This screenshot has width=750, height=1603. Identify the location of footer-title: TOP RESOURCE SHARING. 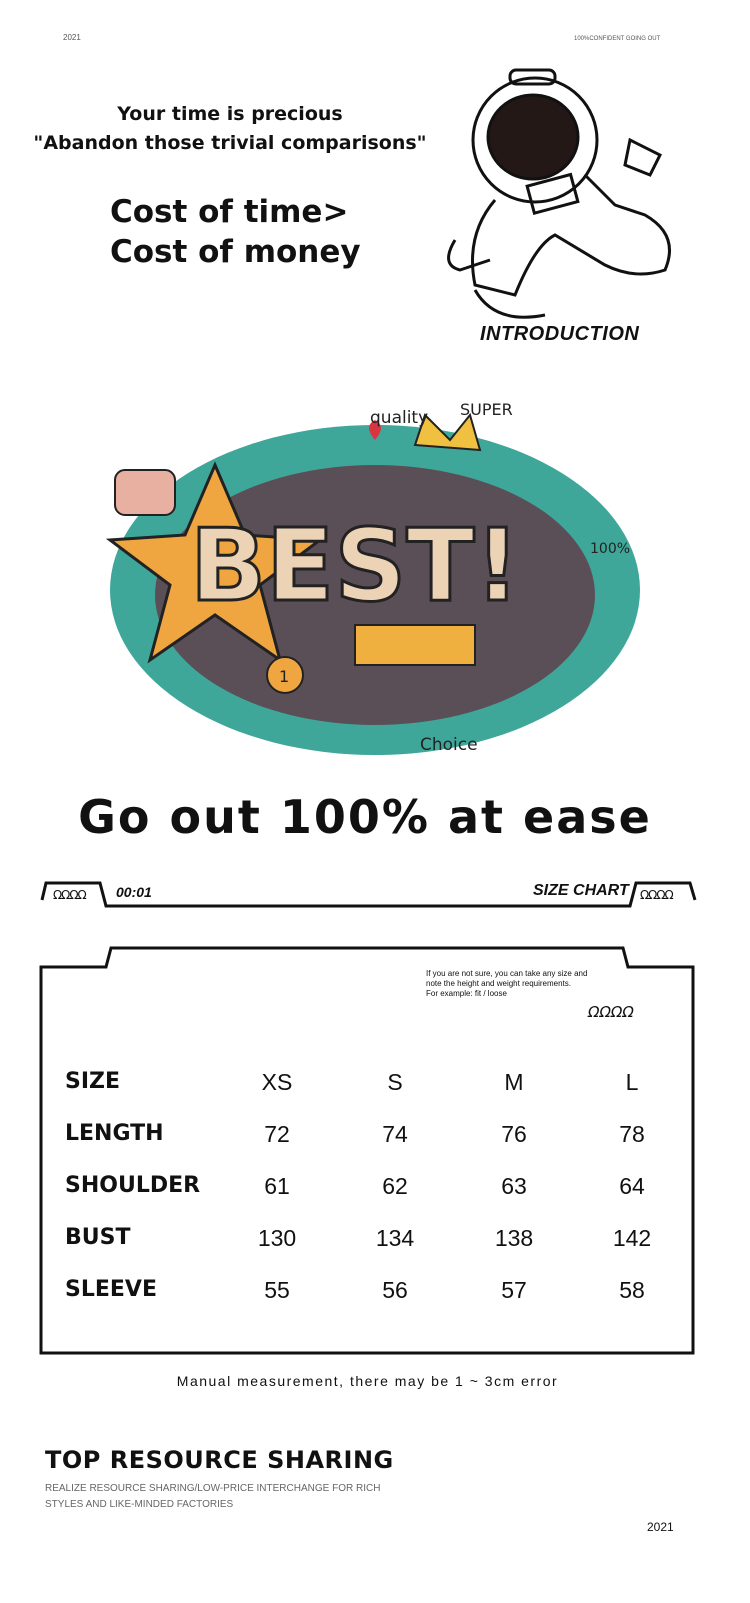
(219, 1460).